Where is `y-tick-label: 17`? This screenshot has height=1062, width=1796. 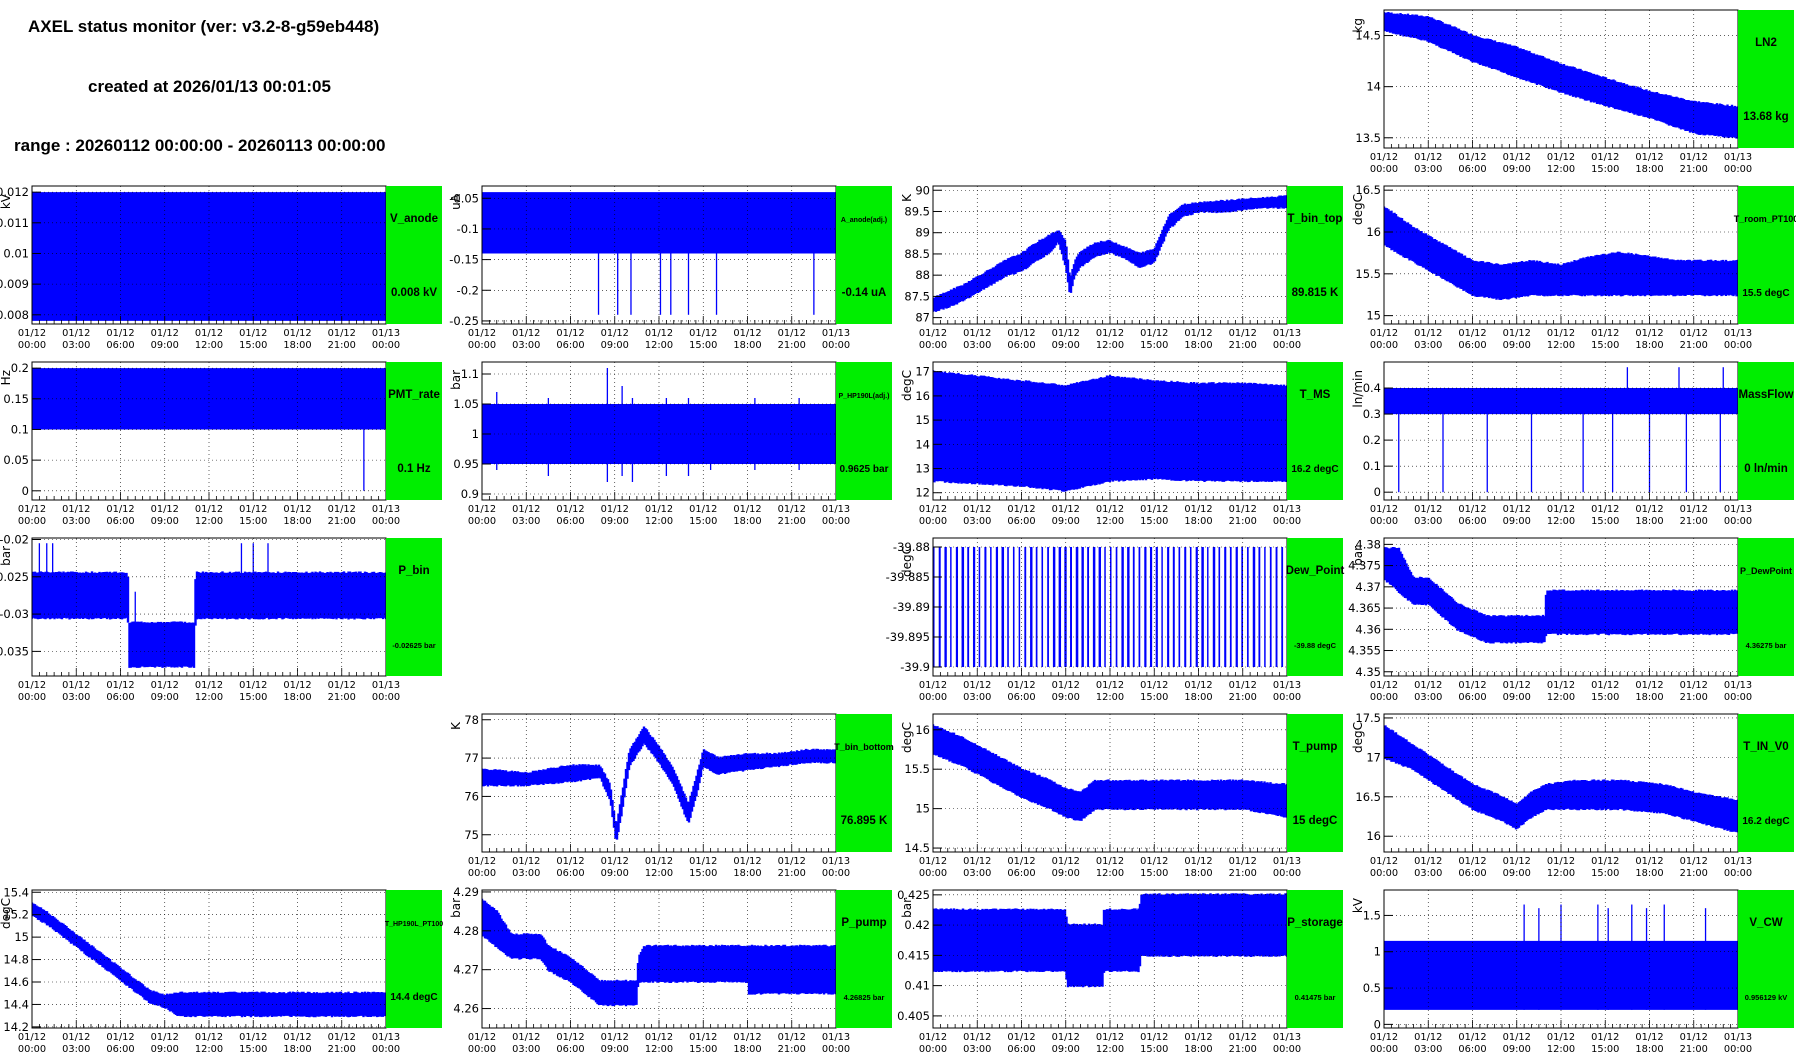 y-tick-label: 17 is located at coordinates (1373, 757).